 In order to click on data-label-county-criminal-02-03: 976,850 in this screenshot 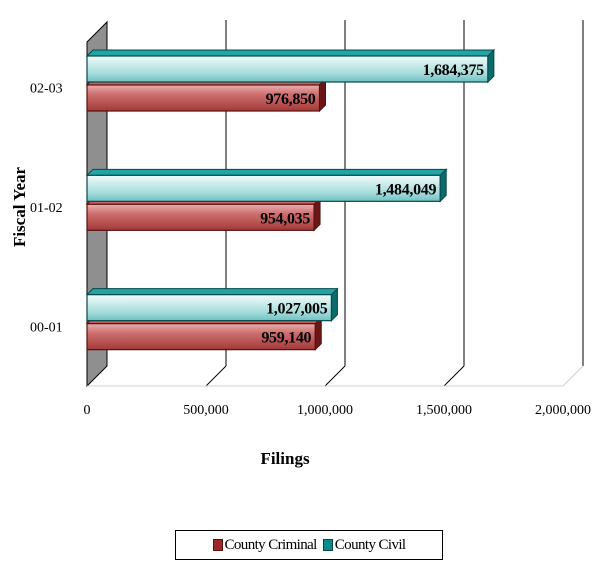, I will do `click(291, 99)`.